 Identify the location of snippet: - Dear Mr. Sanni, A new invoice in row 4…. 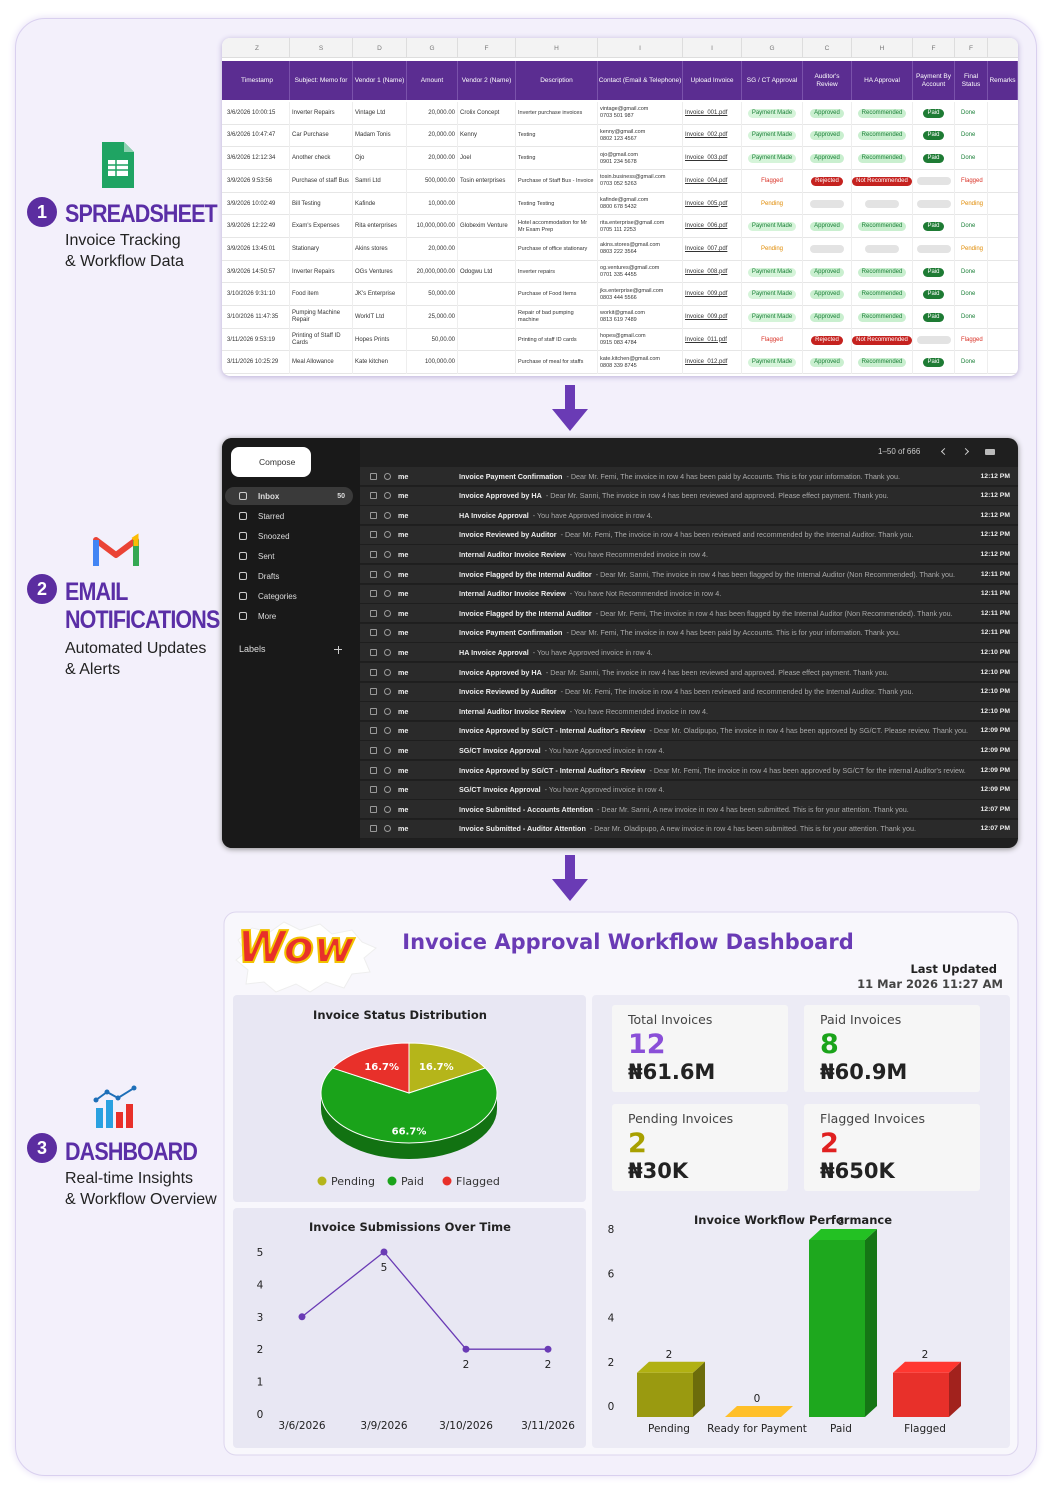
(753, 809).